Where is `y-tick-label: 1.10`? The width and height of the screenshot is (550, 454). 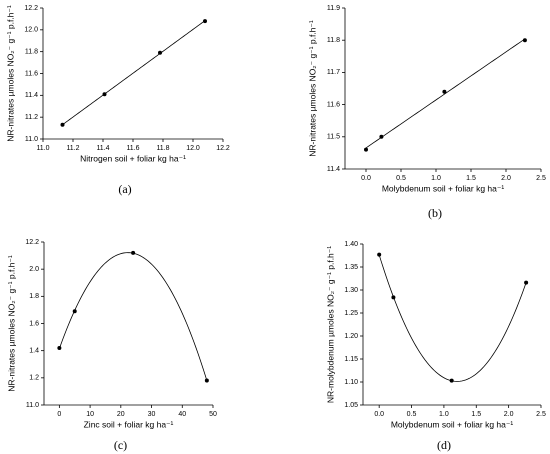 y-tick-label: 1.10 is located at coordinates (351, 382).